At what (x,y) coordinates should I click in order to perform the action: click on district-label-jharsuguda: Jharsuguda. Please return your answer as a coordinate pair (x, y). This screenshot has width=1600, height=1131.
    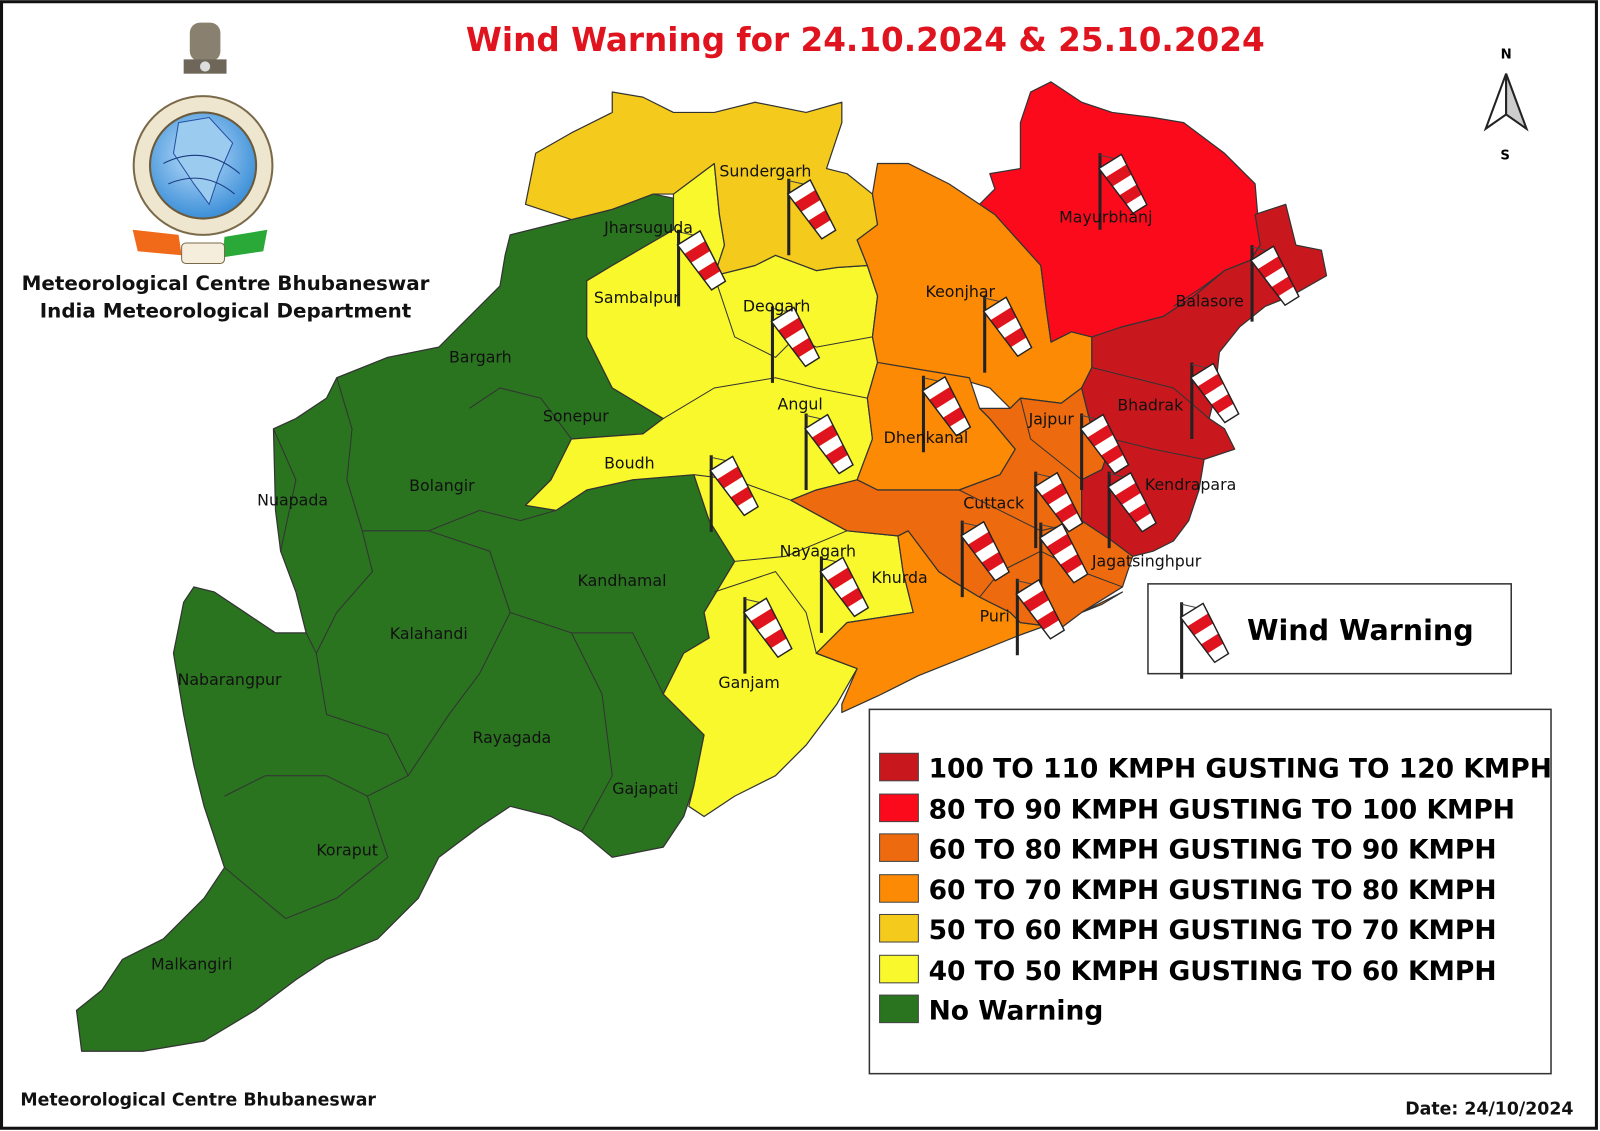
    Looking at the image, I should click on (648, 227).